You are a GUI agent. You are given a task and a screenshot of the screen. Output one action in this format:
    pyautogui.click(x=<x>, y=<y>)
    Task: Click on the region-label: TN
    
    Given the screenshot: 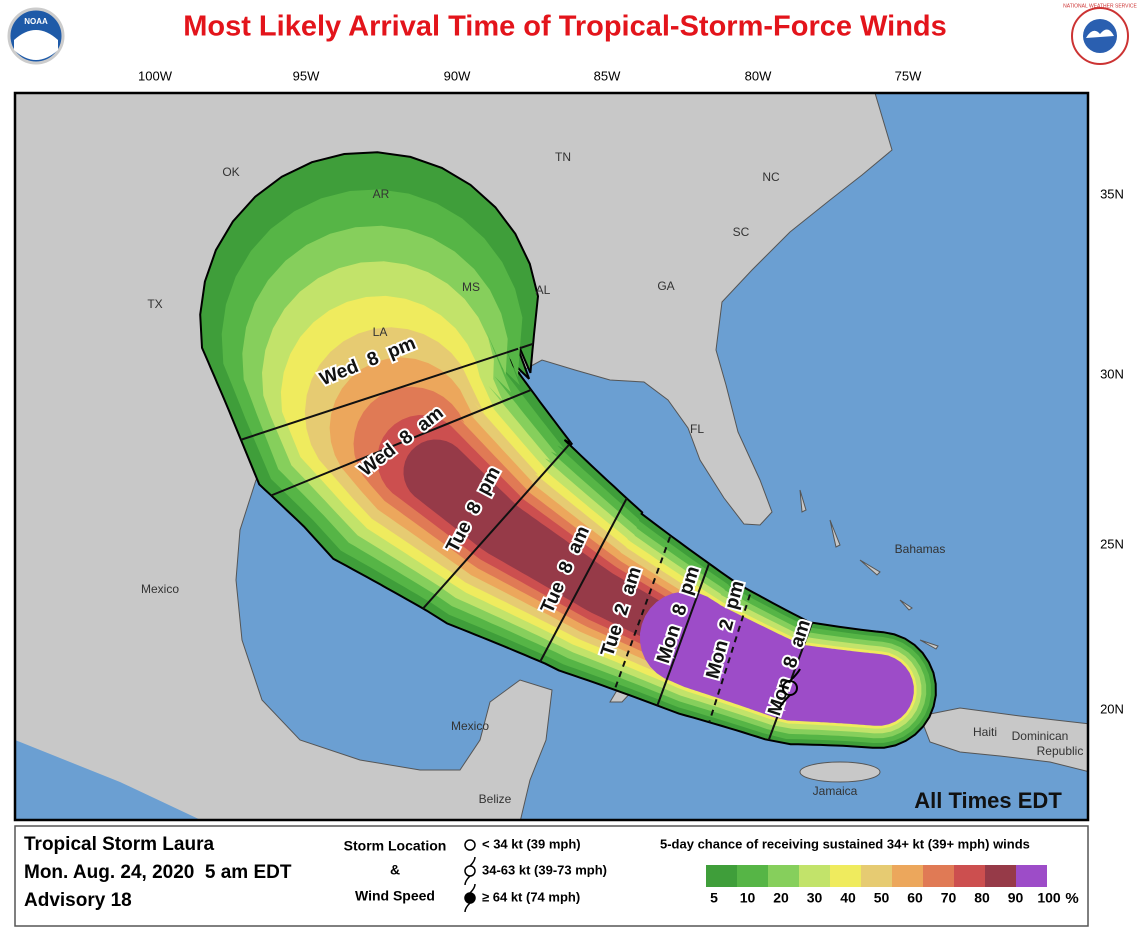 What is the action you would take?
    pyautogui.click(x=563, y=157)
    